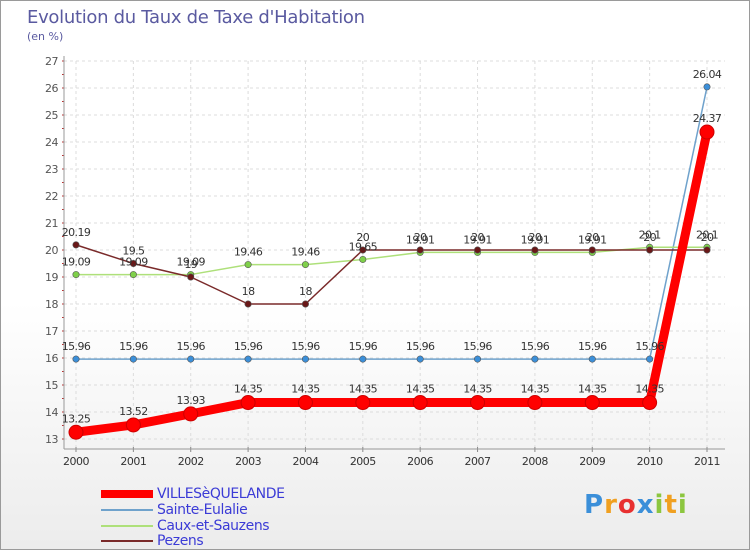  I want to click on x-tick-label: 2003, so click(248, 461).